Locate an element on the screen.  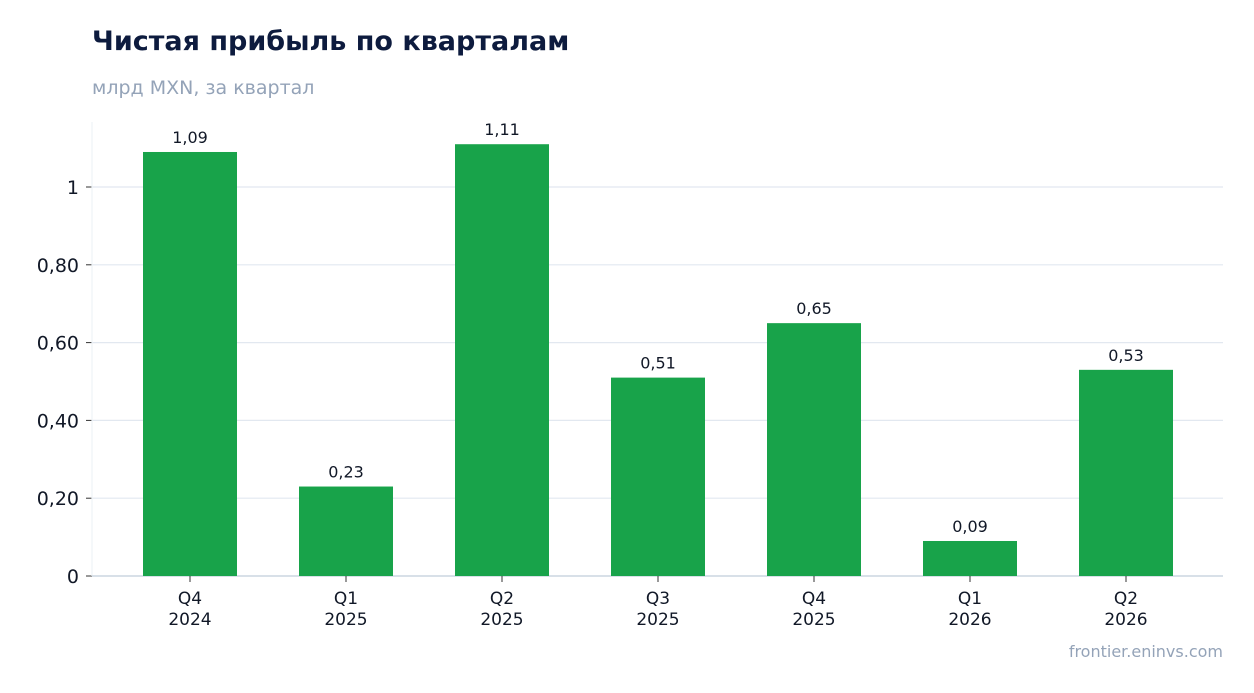
bar-value-label: 0,53 is located at coordinates (1126, 355).